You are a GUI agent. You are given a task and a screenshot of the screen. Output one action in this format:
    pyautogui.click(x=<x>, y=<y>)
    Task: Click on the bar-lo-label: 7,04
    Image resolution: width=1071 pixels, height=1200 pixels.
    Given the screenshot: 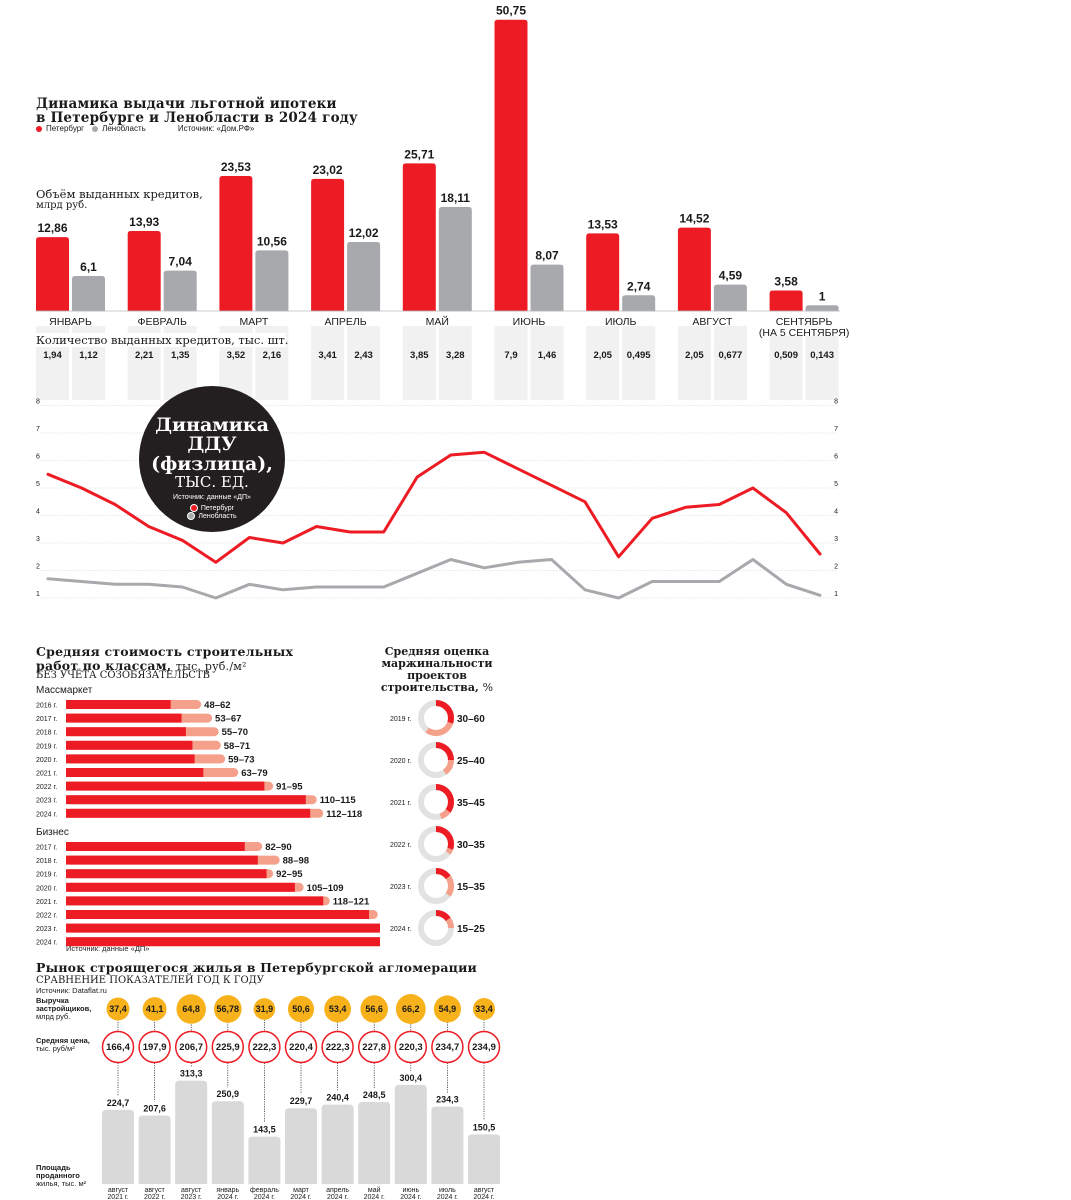 What is the action you would take?
    pyautogui.click(x=181, y=262)
    